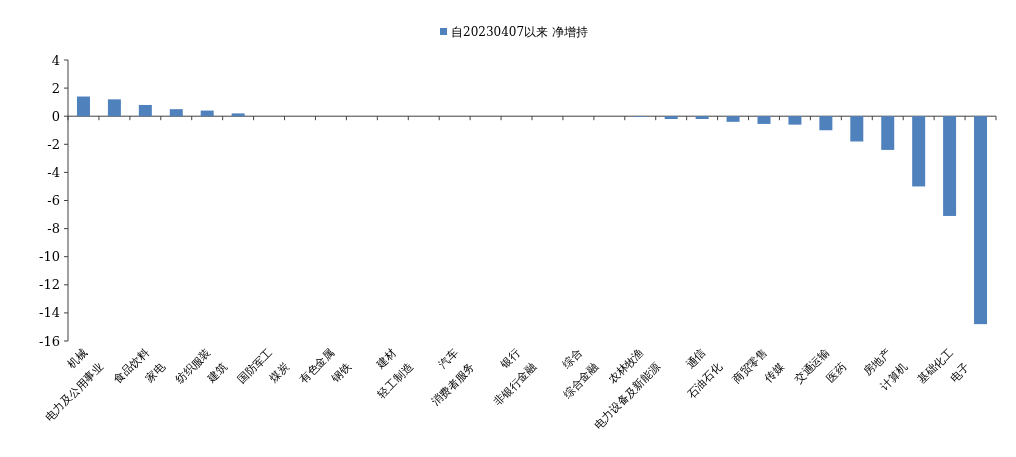 Image resolution: width=1016 pixels, height=457 pixels. Describe the element at coordinates (53, 144) in the screenshot. I see `y-tick-label: -2` at that location.